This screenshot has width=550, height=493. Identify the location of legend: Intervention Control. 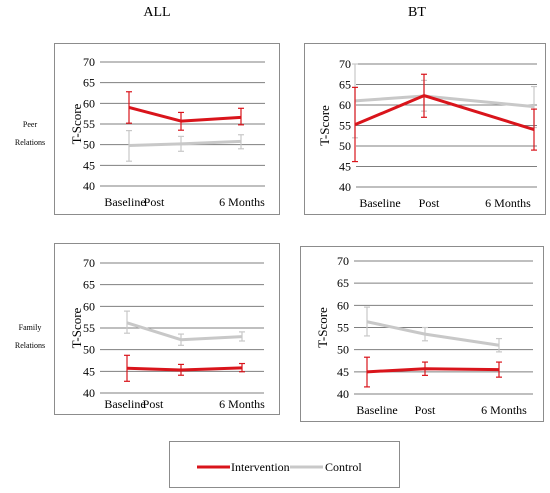
(284, 464).